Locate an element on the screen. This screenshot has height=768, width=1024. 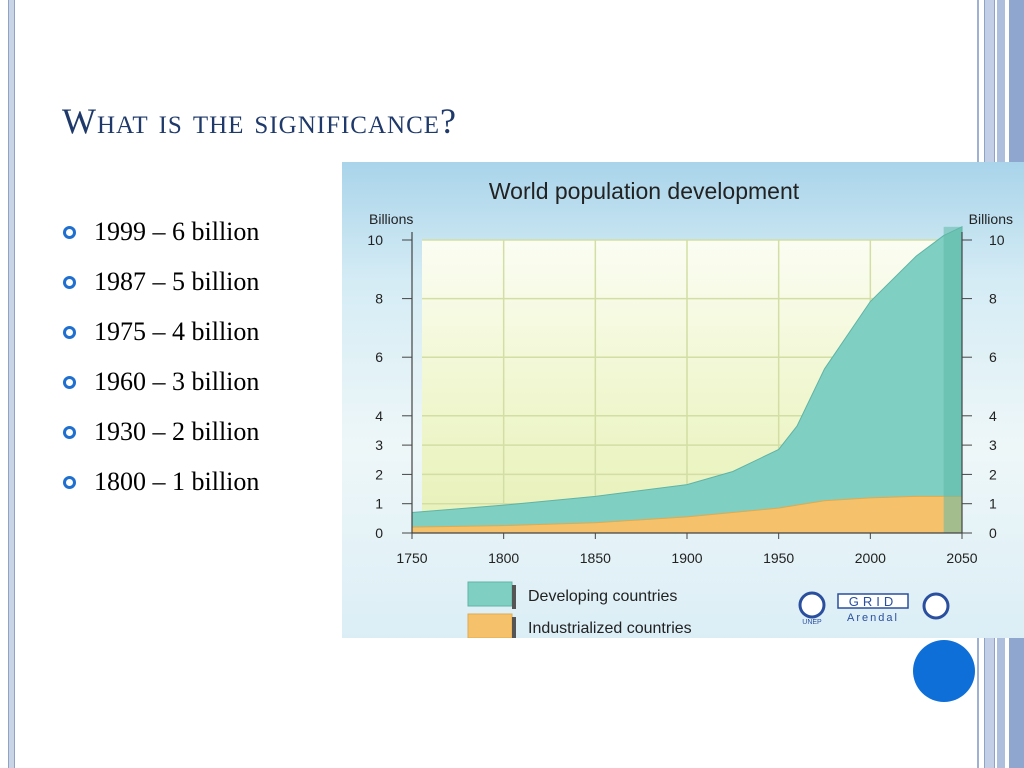
y-tick-label-left: 3 is located at coordinates (379, 445).